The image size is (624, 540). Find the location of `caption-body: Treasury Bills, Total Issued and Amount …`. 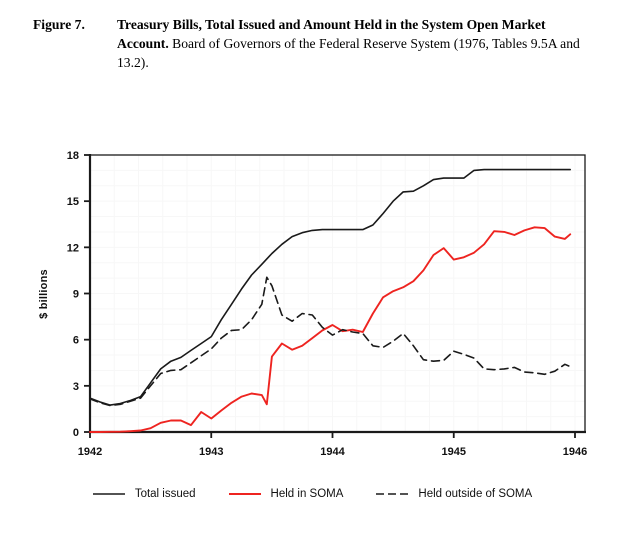

caption-body: Treasury Bills, Total Issued and Amount … is located at coordinates (355, 43).